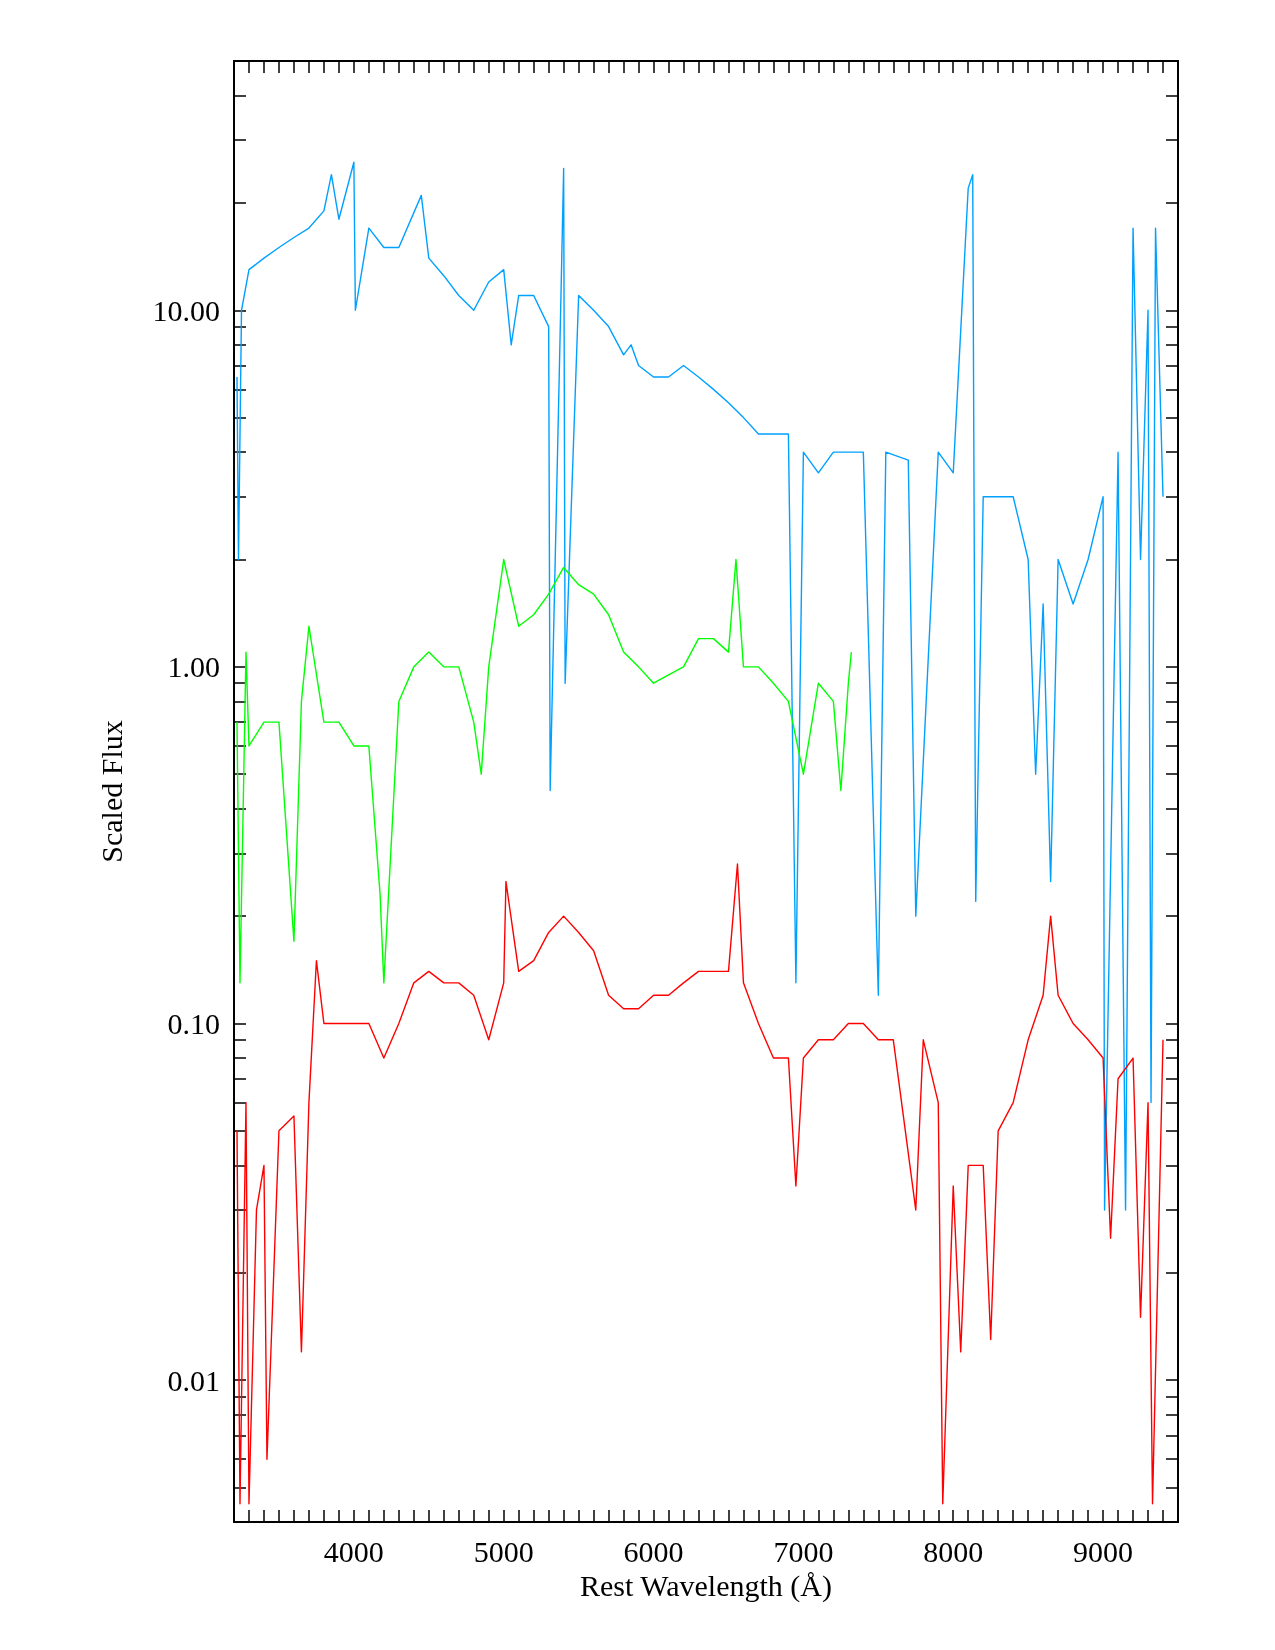 The width and height of the screenshot is (1275, 1650). What do you see at coordinates (653, 1551) in the screenshot?
I see `x-tick-label: 6000` at bounding box center [653, 1551].